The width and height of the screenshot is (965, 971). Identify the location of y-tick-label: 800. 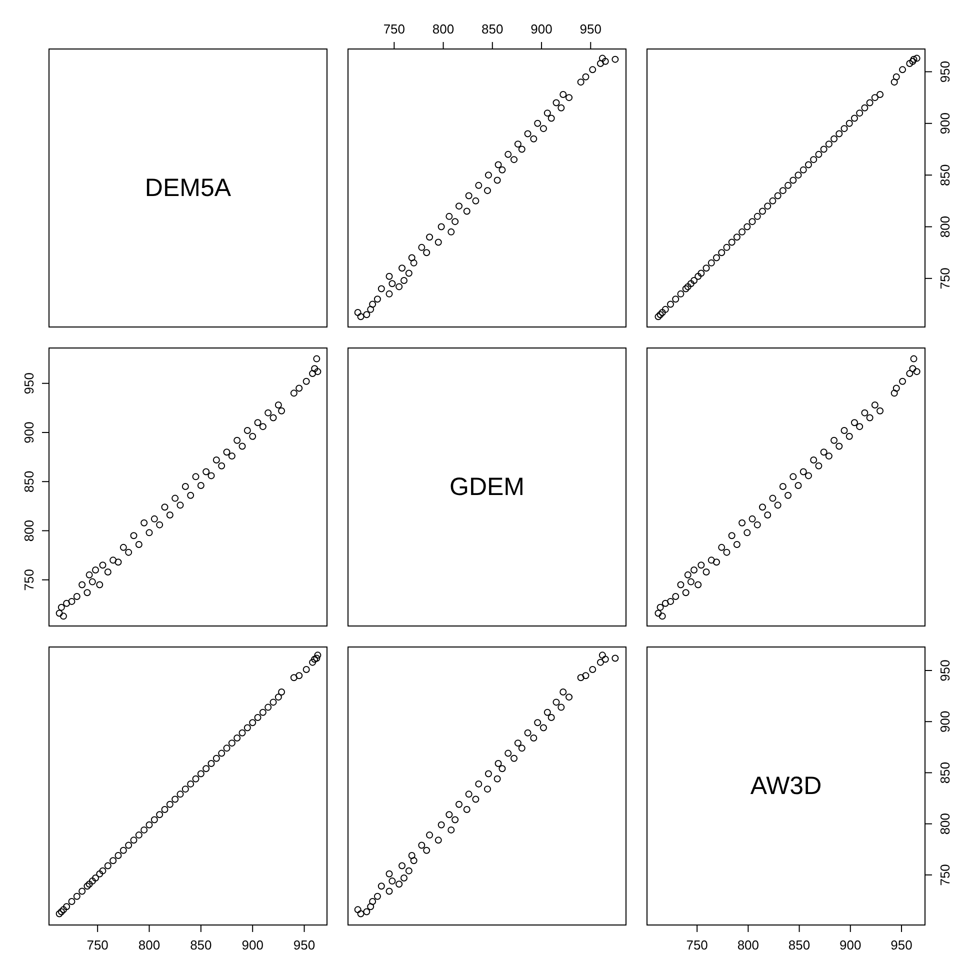
(29, 531).